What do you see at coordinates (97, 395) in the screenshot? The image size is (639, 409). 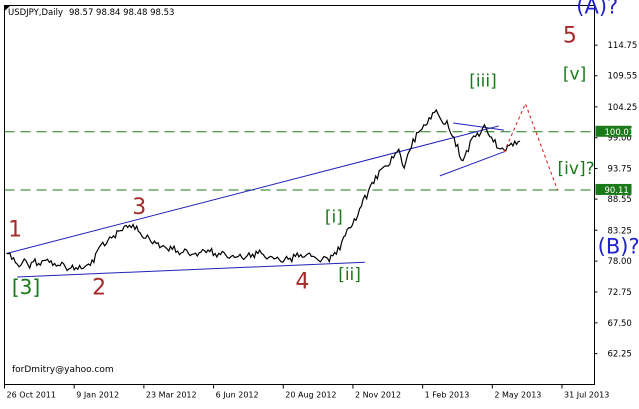 I see `x-tick-label: 9 Jan 2012` at bounding box center [97, 395].